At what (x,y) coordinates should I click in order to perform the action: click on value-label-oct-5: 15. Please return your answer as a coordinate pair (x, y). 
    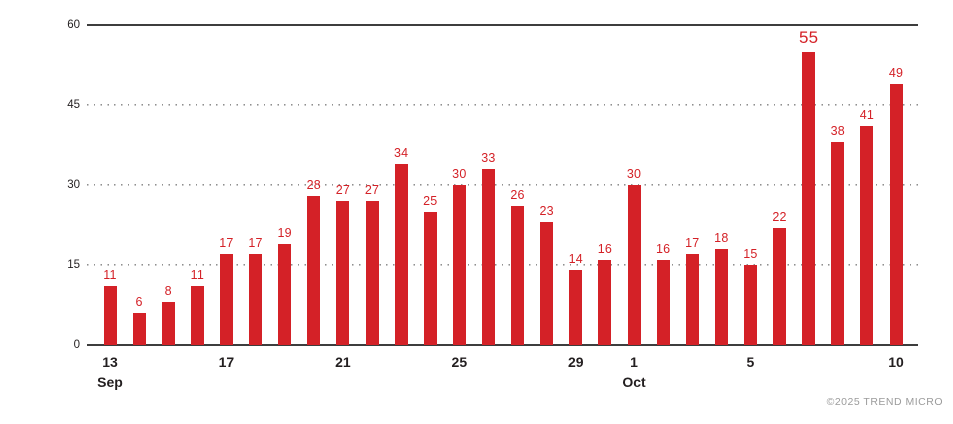
    Looking at the image, I should click on (750, 254).